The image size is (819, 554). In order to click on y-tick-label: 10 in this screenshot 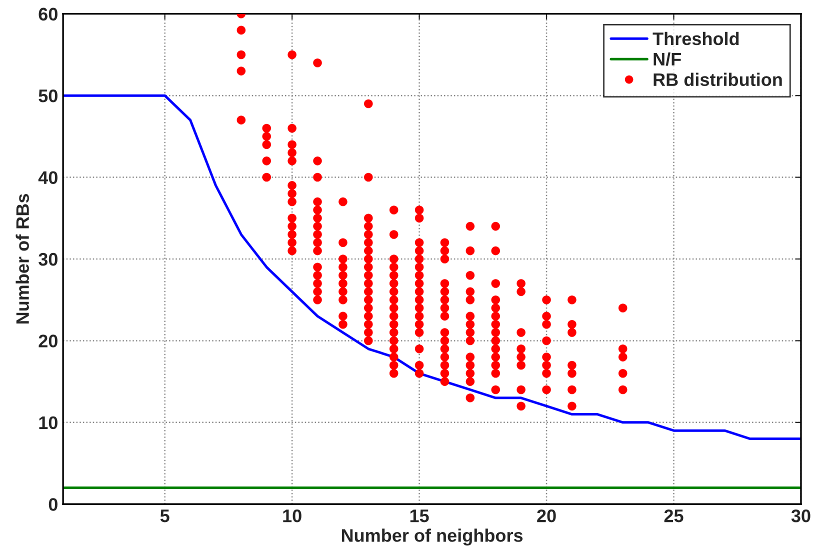, I will do `click(48, 423)`.